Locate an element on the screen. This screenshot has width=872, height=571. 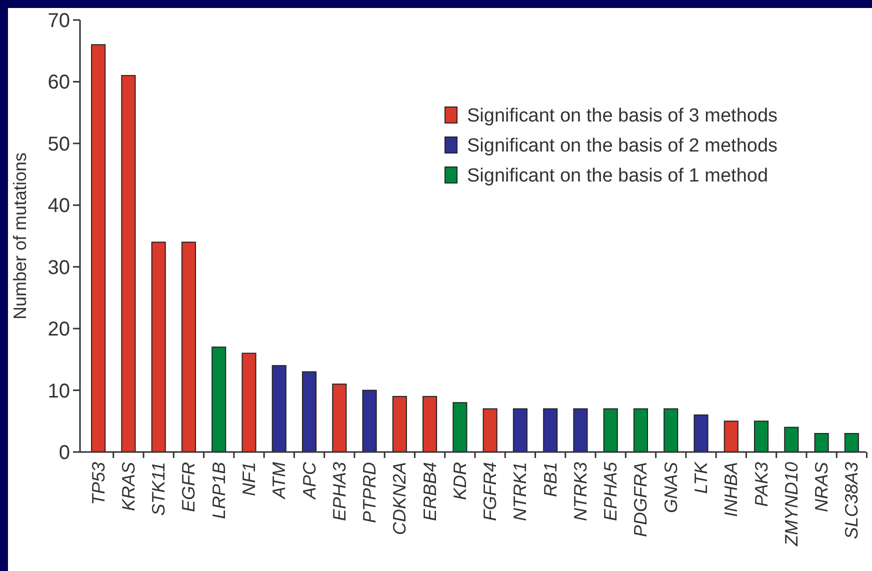
x-tick-label: LTK is located at coordinates (701, 477).